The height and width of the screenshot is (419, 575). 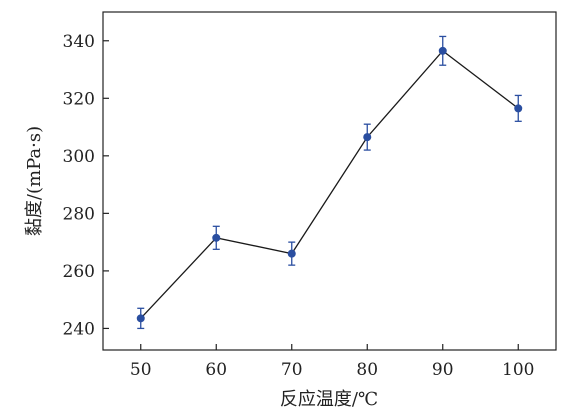 I want to click on y-axis: 240 260 280 300 320 340, so click(x=86, y=185).